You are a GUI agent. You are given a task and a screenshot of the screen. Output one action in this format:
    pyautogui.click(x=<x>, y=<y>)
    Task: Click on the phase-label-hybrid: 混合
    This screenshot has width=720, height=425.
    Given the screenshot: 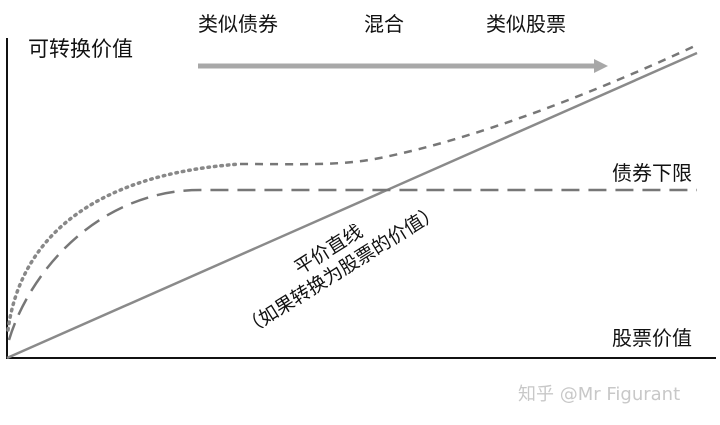 What is the action you would take?
    pyautogui.click(x=384, y=24)
    